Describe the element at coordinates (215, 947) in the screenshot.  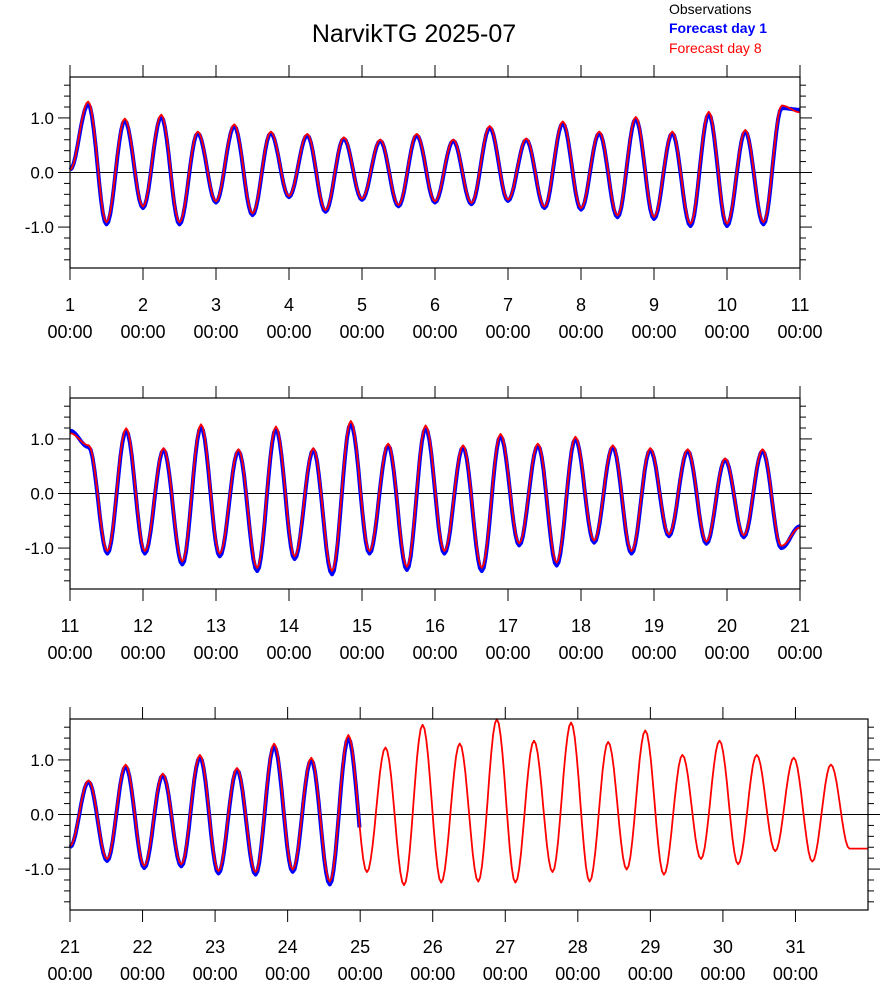
I see `x-tick-day-label: 23` at that location.